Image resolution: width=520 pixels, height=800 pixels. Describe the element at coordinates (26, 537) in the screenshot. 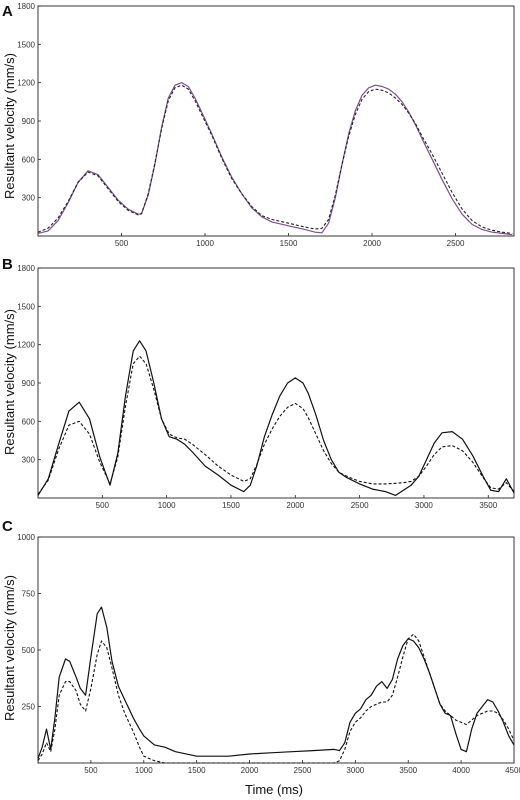

I see `panel-c-y-tick-label: 1000` at that location.